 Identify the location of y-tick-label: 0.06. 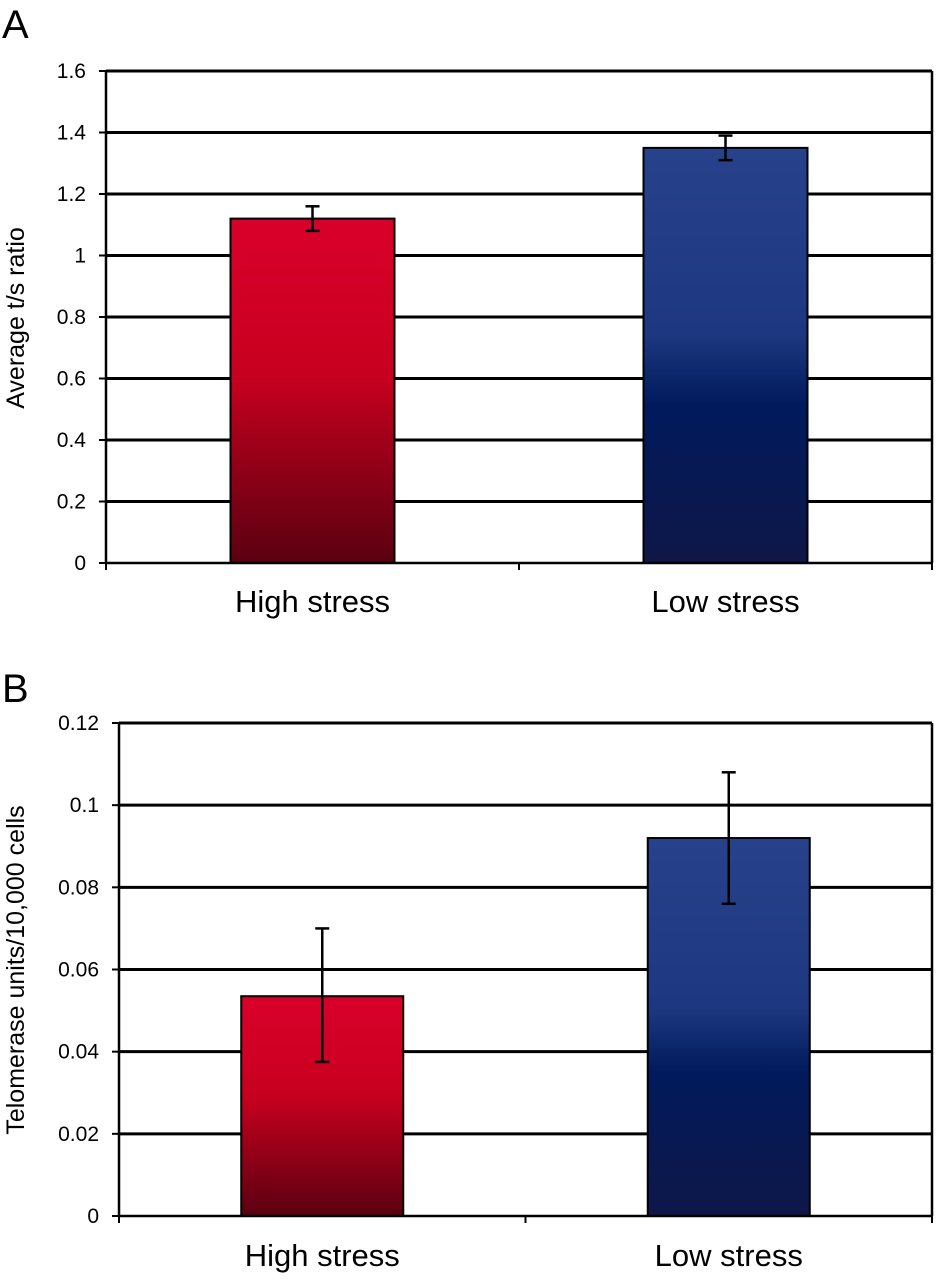
(78, 970).